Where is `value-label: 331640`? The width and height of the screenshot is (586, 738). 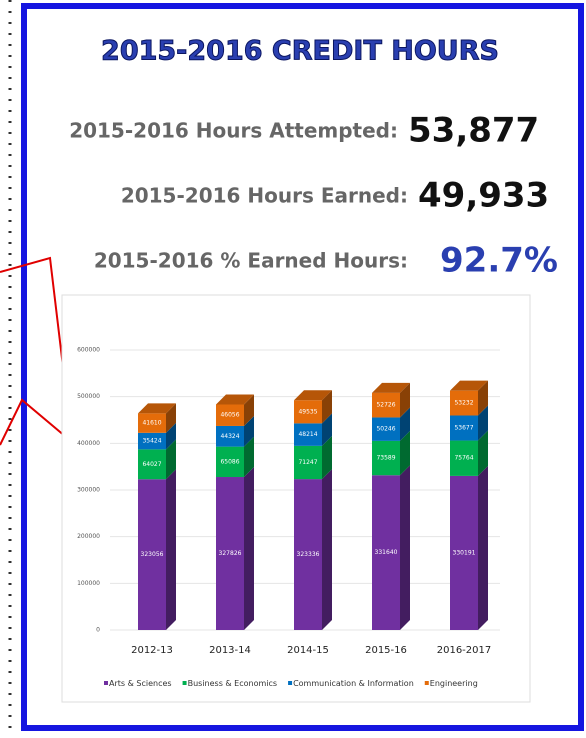
value-label: 331640 is located at coordinates (386, 552).